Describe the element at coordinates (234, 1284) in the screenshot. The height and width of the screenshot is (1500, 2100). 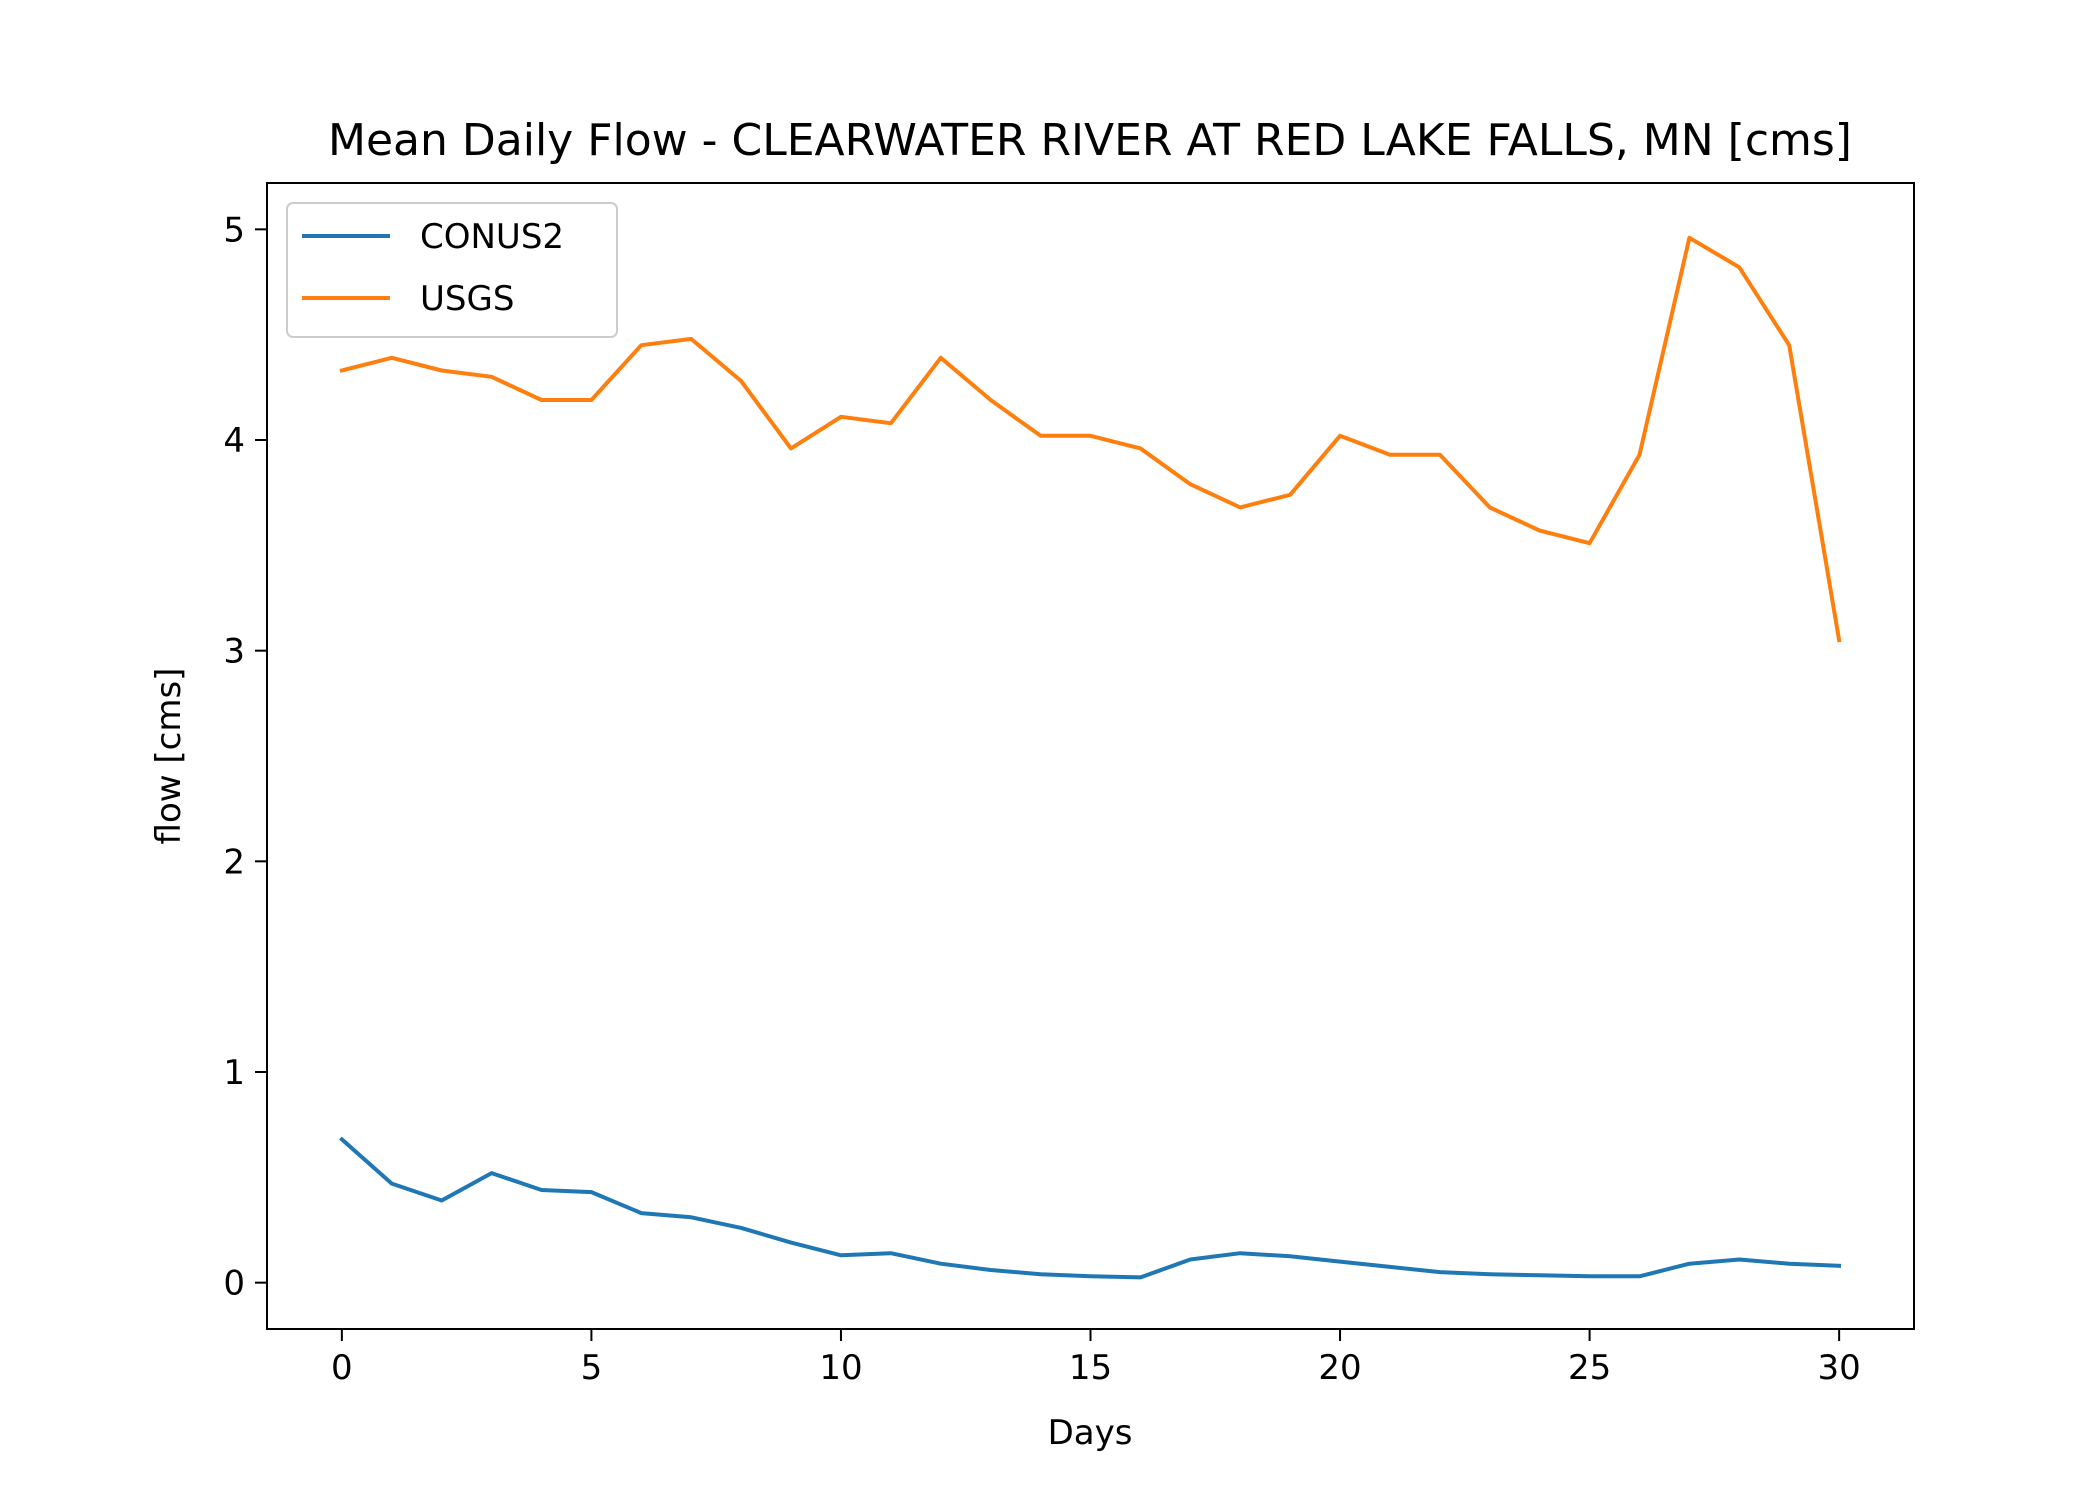
I see `y-tick-label: 0` at that location.